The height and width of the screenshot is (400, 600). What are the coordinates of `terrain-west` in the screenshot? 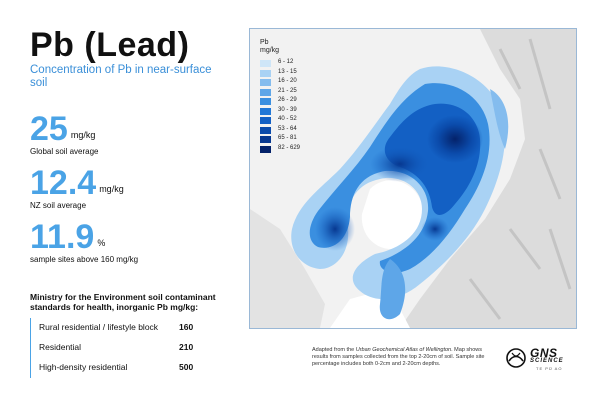 It's located at (287, 268).